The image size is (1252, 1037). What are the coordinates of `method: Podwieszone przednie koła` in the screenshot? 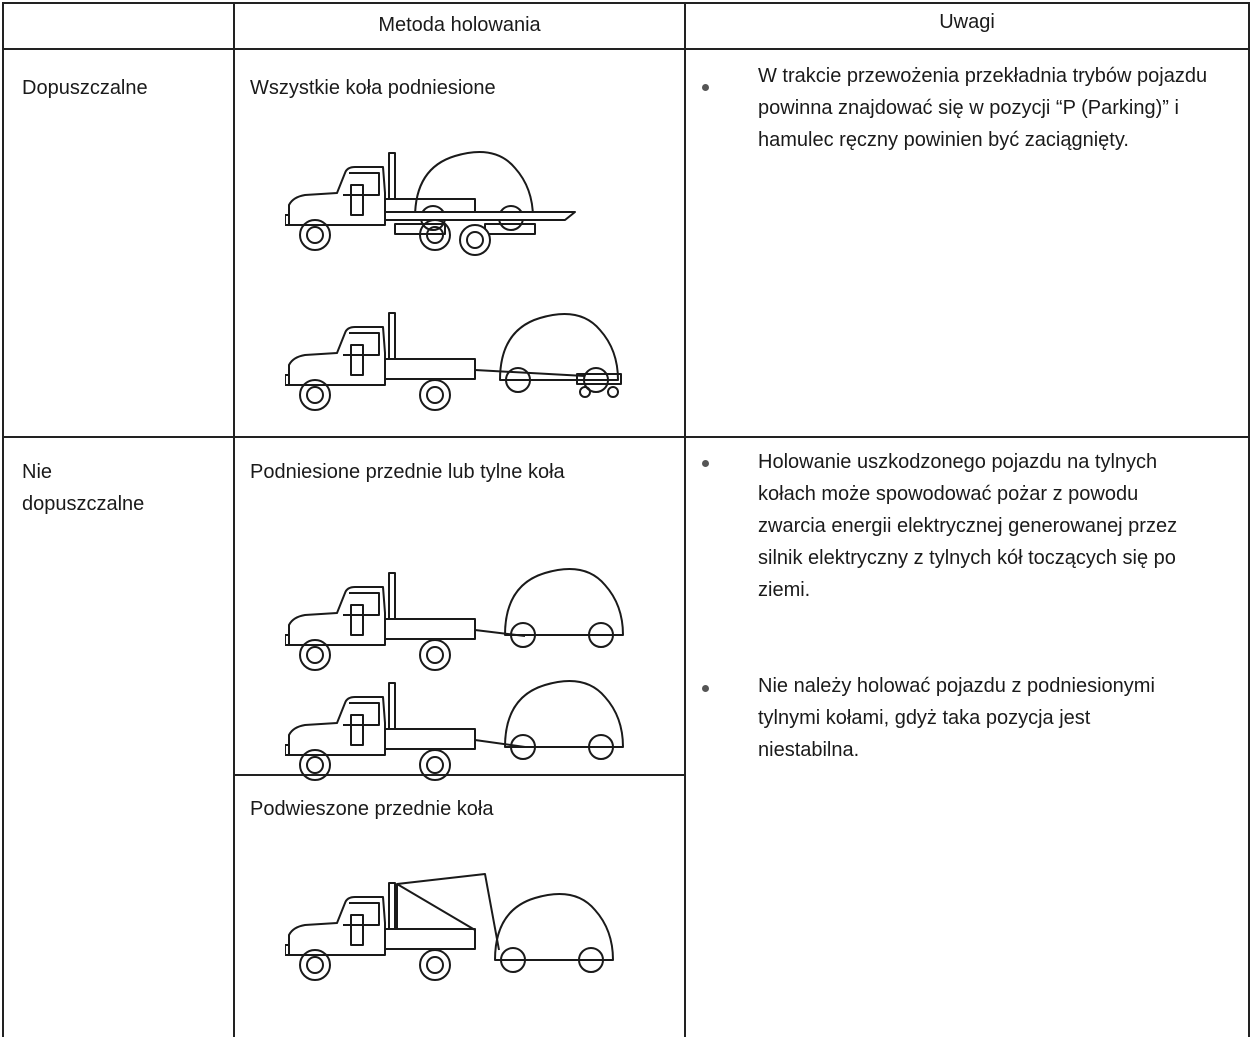 It's located at (372, 809).